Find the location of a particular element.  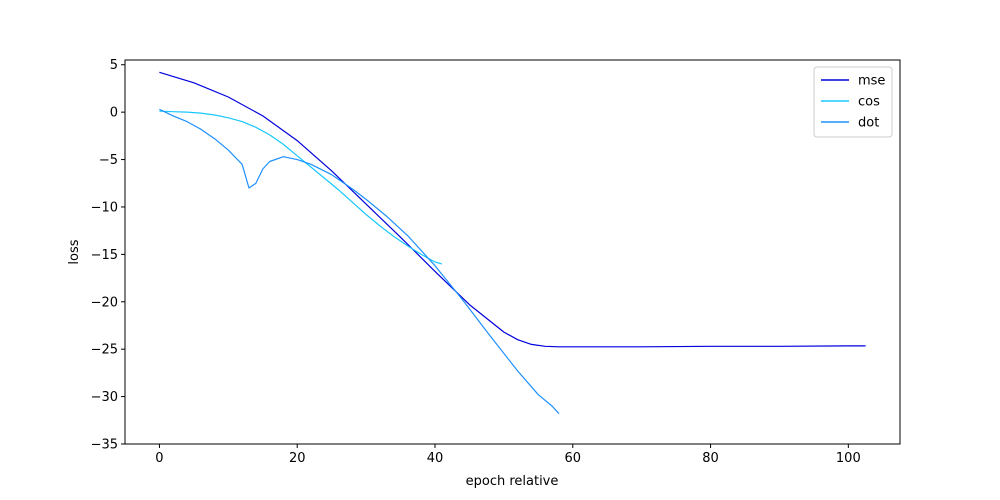

y-tick-label: 5 is located at coordinates (114, 65).